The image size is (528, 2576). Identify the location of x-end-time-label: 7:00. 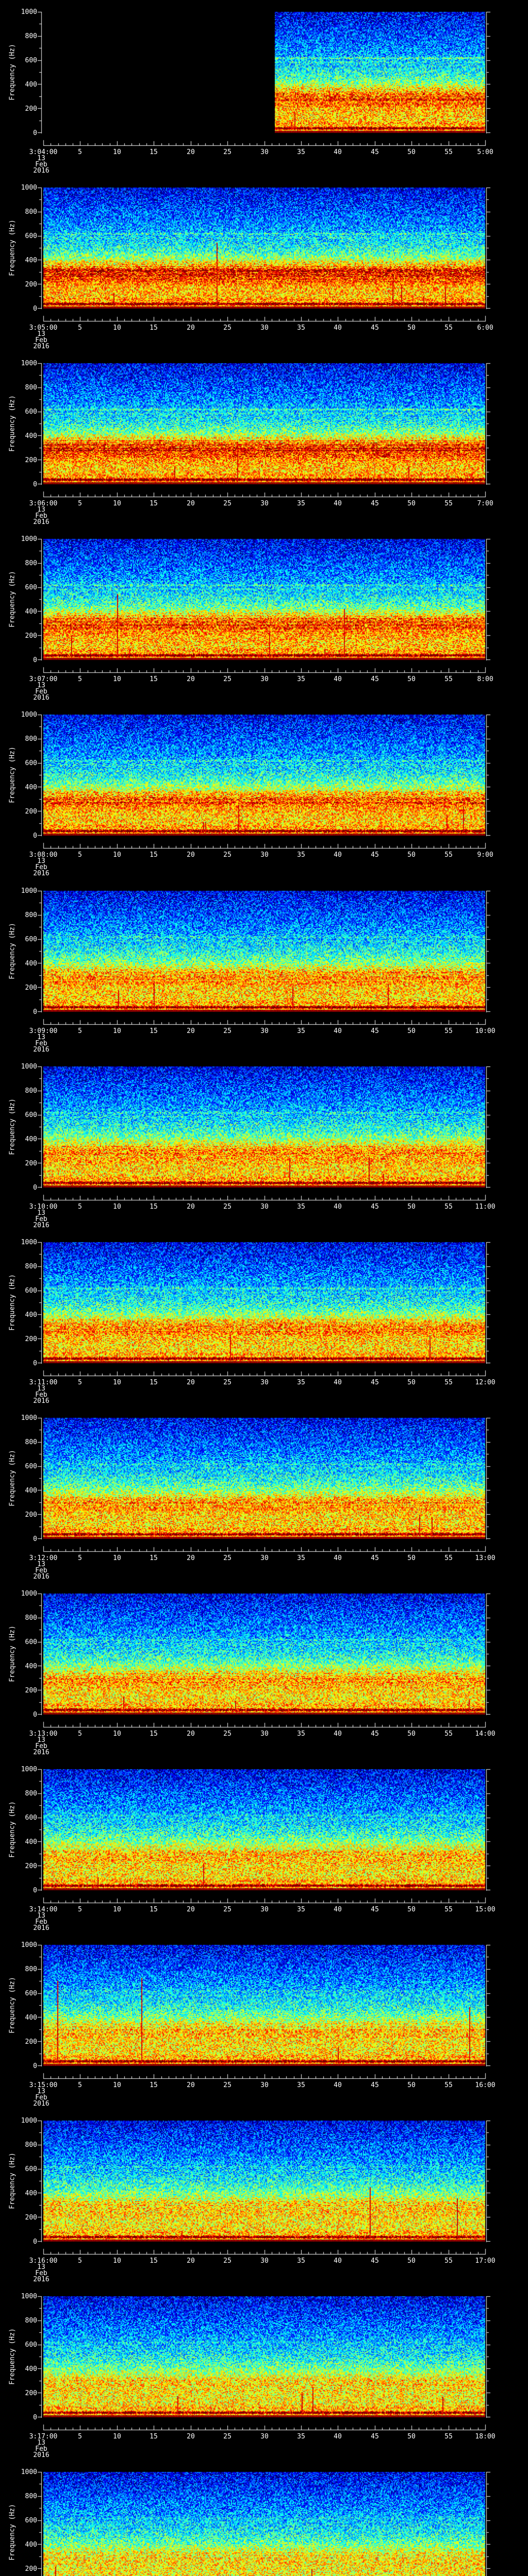
(485, 504).